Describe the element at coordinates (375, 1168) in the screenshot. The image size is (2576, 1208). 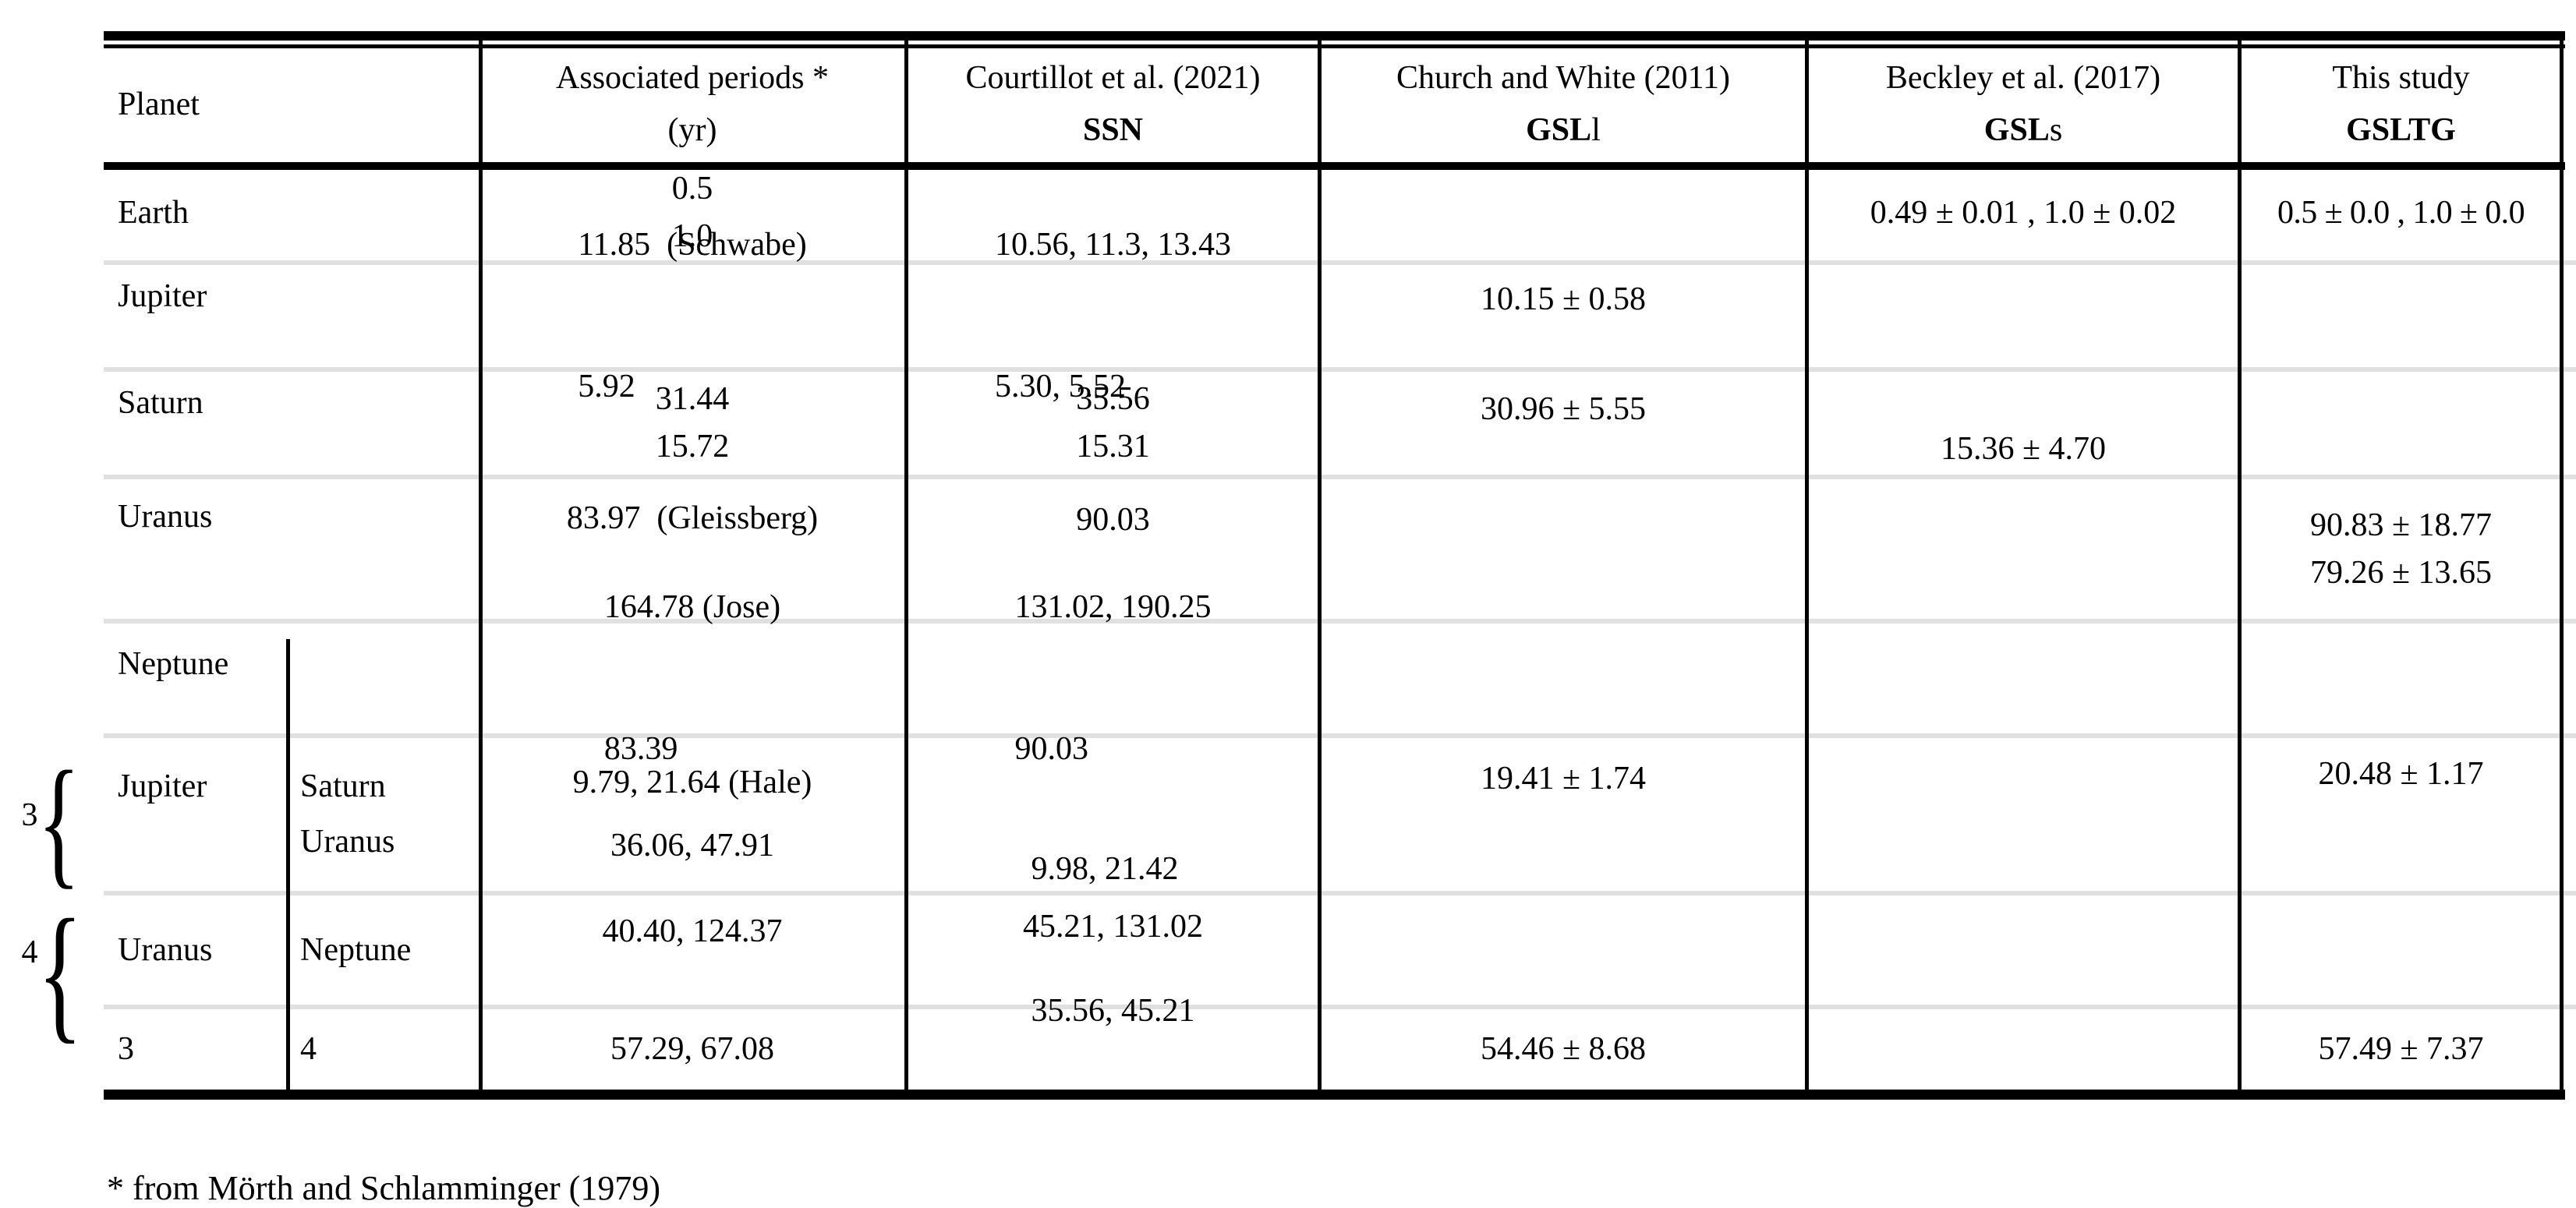
I see `table-footnote: * from Mörth and Schlamminger (1979)` at that location.